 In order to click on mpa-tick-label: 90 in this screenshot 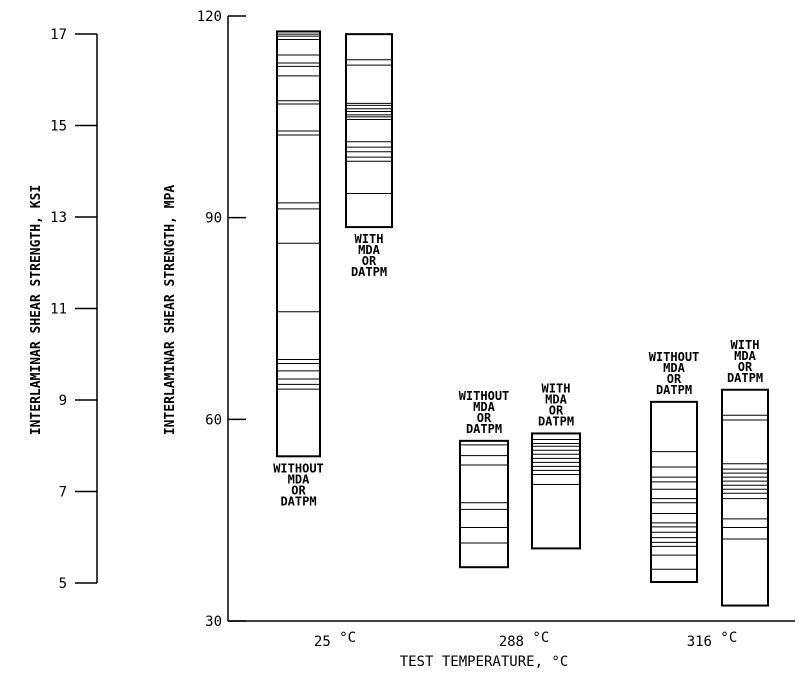, I will do `click(213, 219)`.